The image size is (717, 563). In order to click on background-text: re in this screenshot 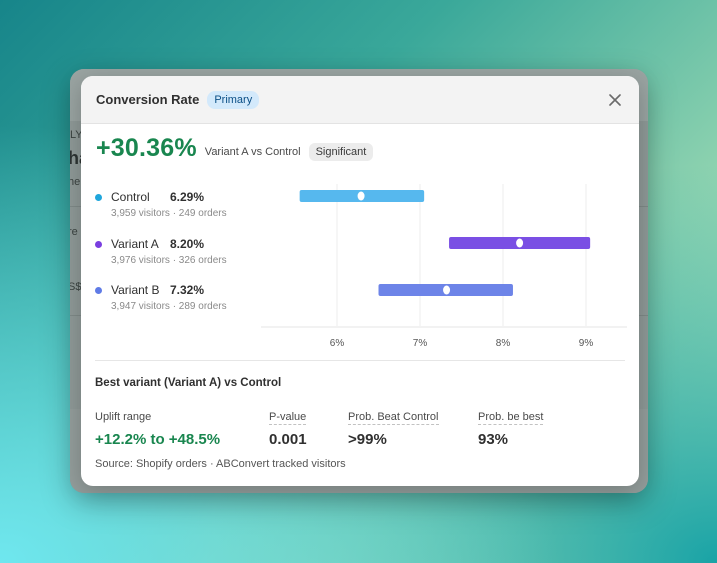, I will do `click(74, 232)`.